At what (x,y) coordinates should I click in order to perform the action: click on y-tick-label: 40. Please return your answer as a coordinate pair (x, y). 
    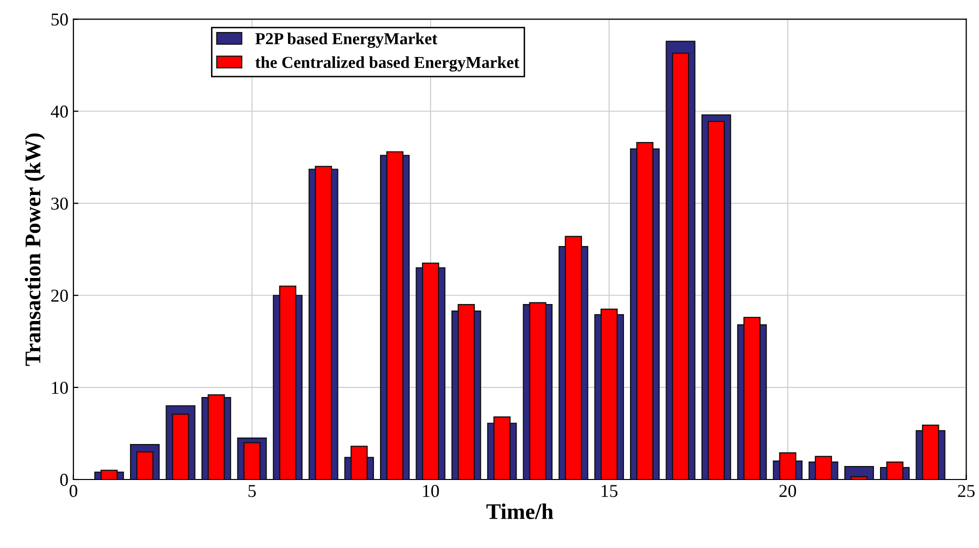
    Looking at the image, I should click on (59, 112).